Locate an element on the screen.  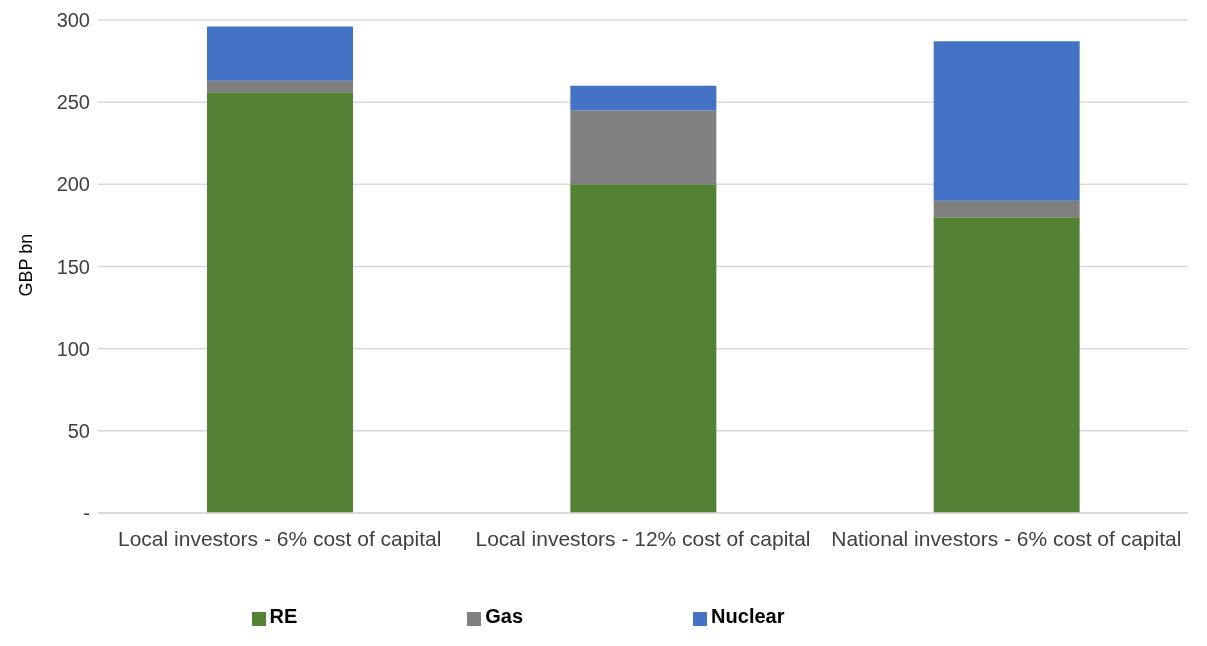
legend-label: Gas is located at coordinates (504, 616).